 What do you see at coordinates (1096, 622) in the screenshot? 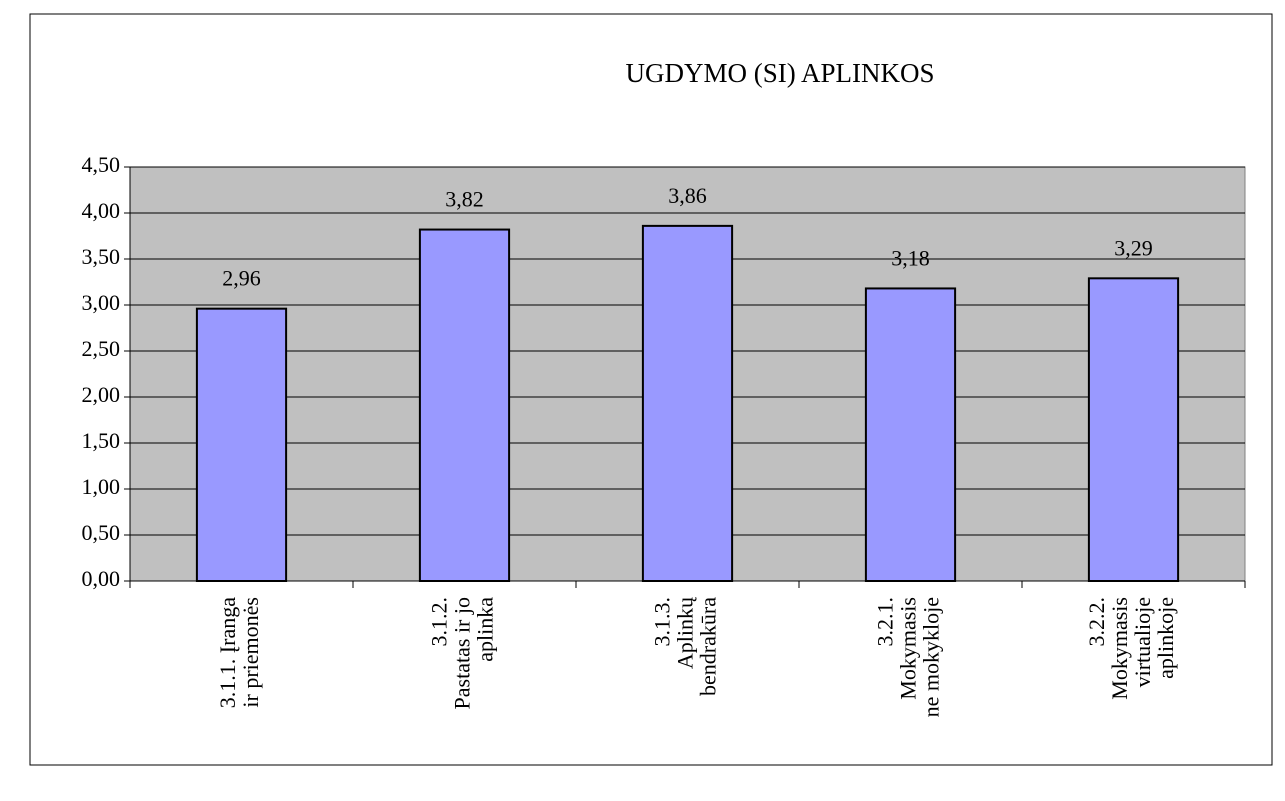
I see `x-tick-label: 3.2.2.` at bounding box center [1096, 622].